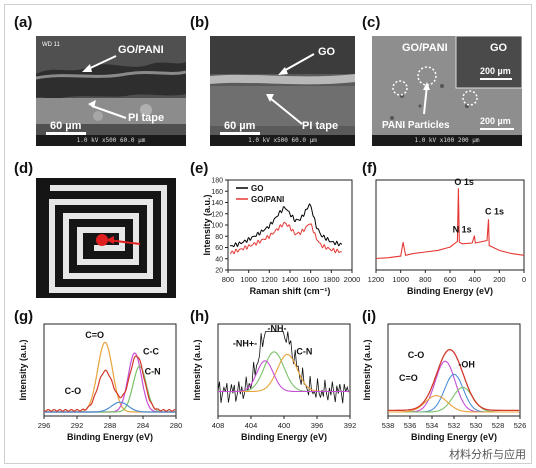 The image size is (536, 468). What do you see at coordinates (23, 22) in the screenshot?
I see `panel-label-a: (a)` at bounding box center [23, 22].